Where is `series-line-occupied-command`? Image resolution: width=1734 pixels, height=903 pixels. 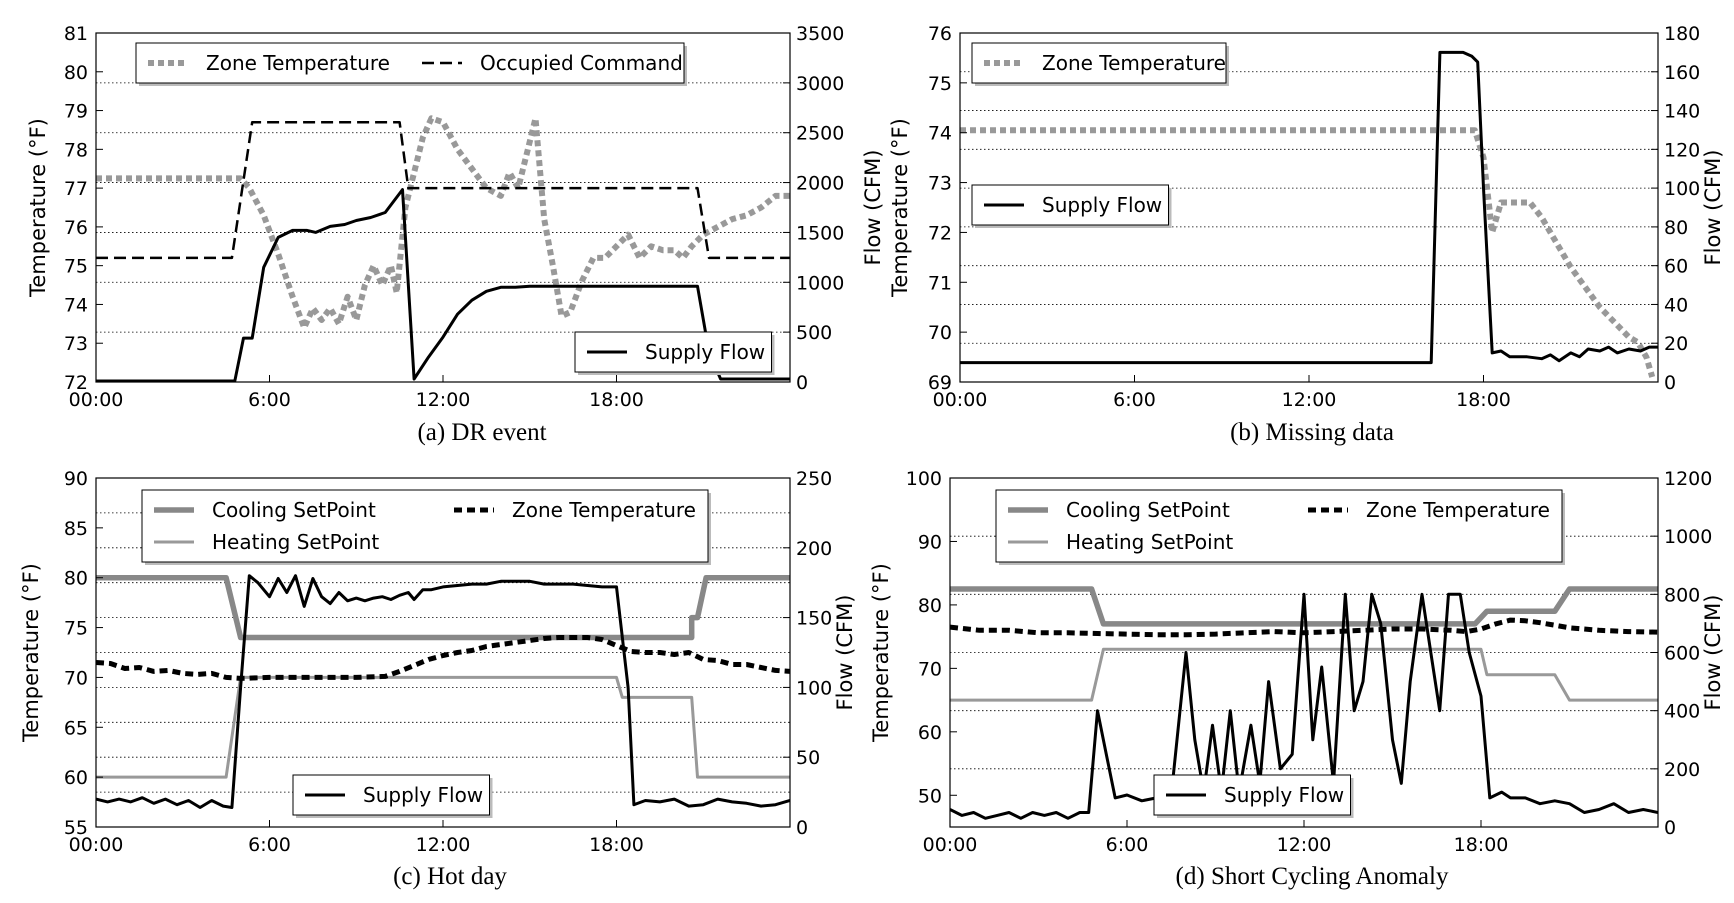
series-line-occupied-command is located at coordinates (443, 190).